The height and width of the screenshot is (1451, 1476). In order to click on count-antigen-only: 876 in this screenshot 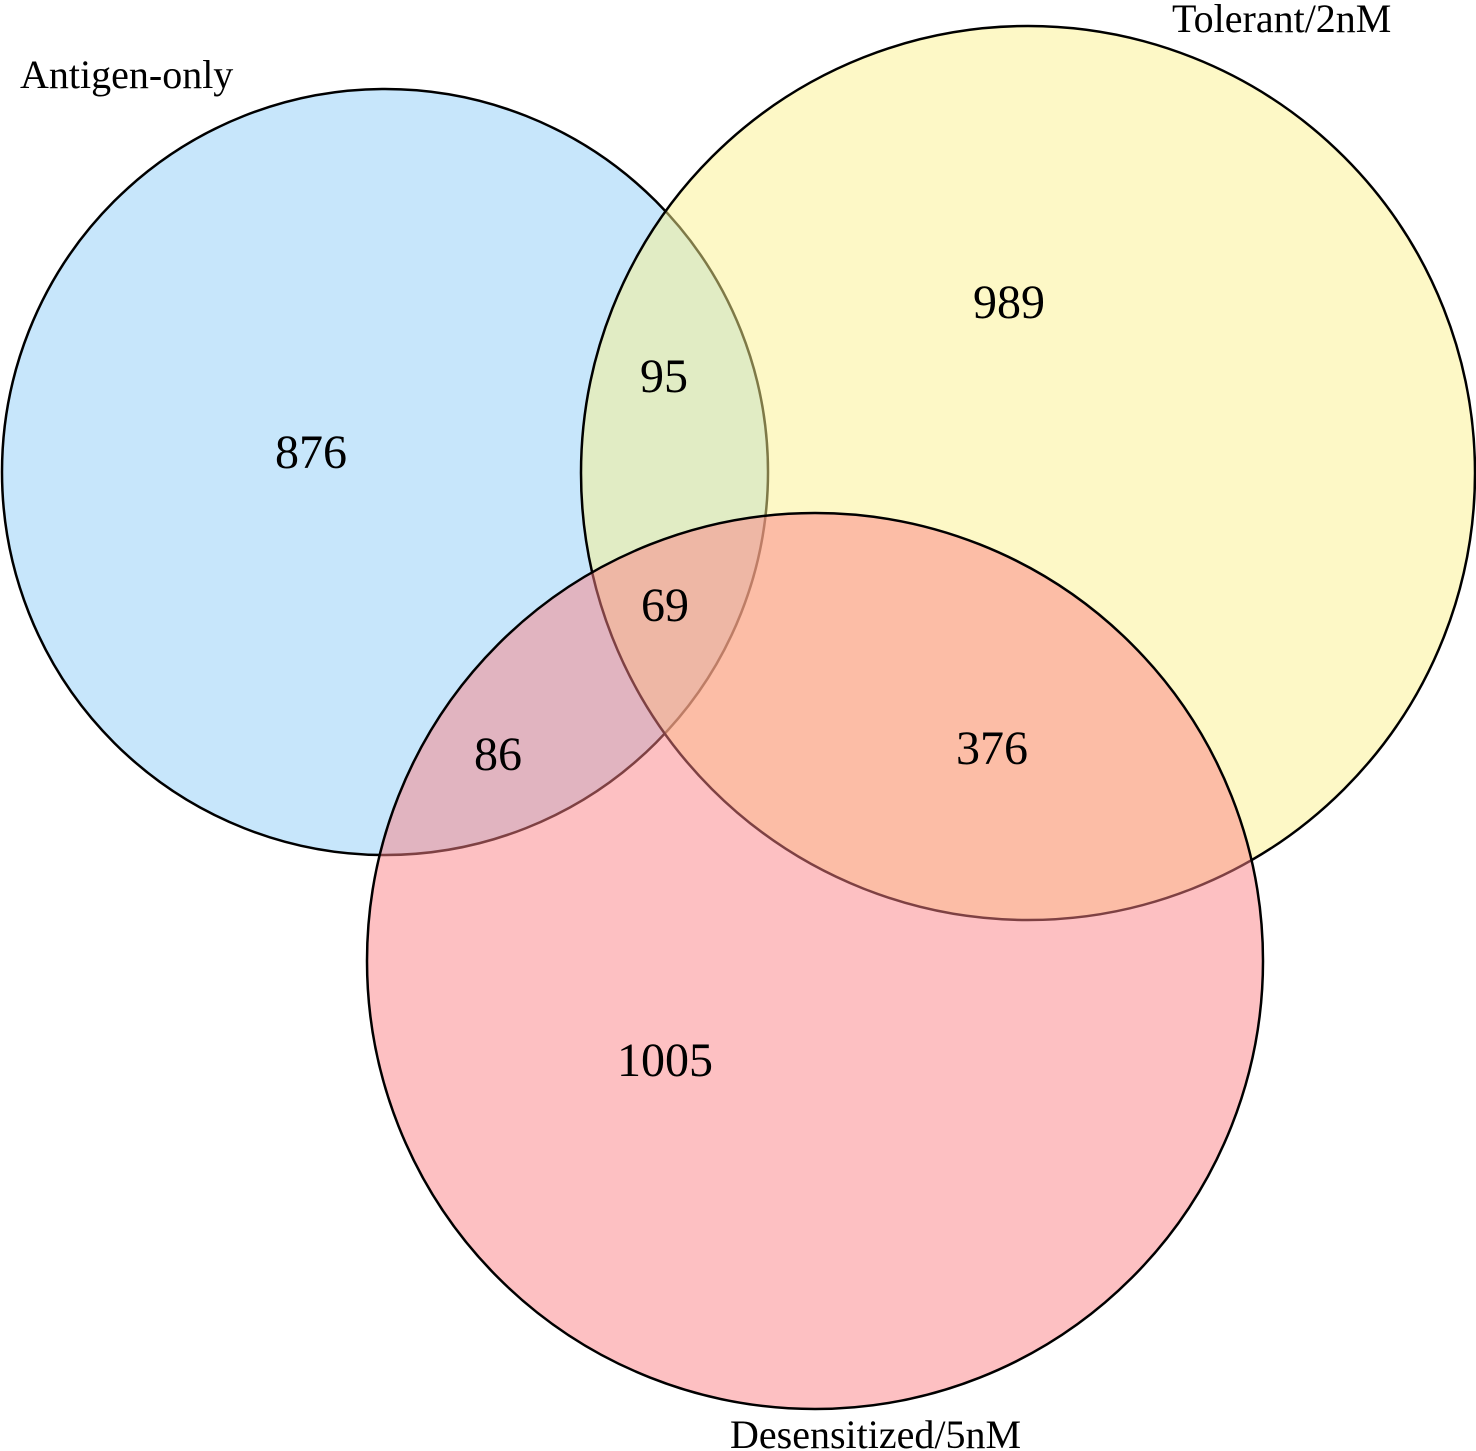, I will do `click(311, 452)`.